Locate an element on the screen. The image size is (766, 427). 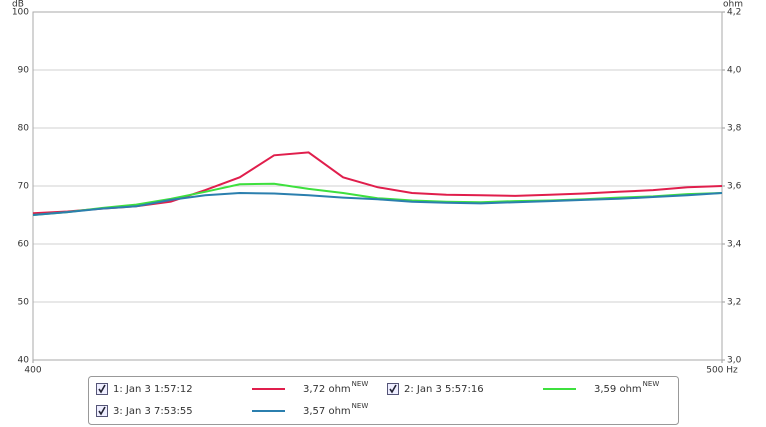
y-tick-label: 50 is located at coordinates (24, 303).